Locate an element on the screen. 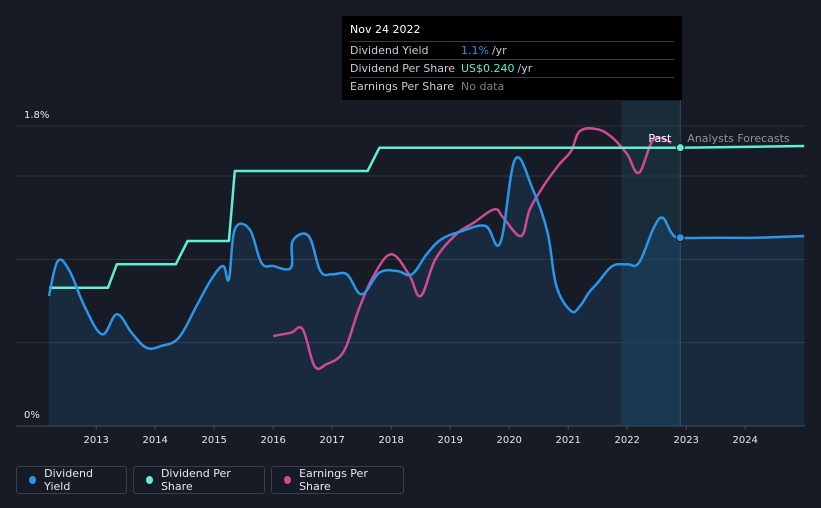 The width and height of the screenshot is (821, 508). x-tick-label: 2020 is located at coordinates (508, 440).